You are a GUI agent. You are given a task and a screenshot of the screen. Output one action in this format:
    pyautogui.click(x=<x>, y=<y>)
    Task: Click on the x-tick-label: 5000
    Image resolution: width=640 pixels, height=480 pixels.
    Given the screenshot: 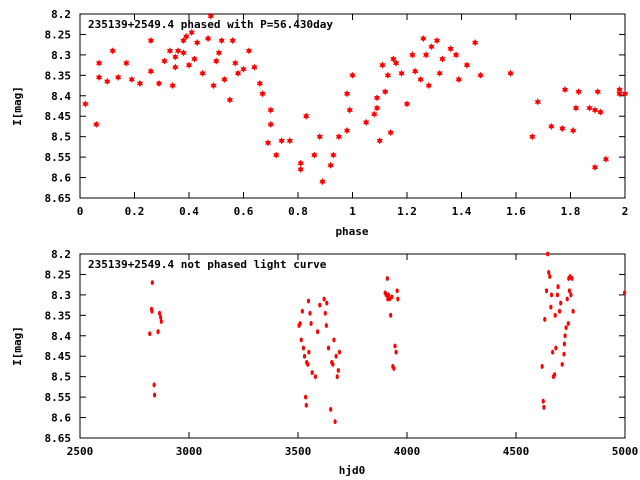 What is the action you would take?
    pyautogui.click(x=625, y=451)
    